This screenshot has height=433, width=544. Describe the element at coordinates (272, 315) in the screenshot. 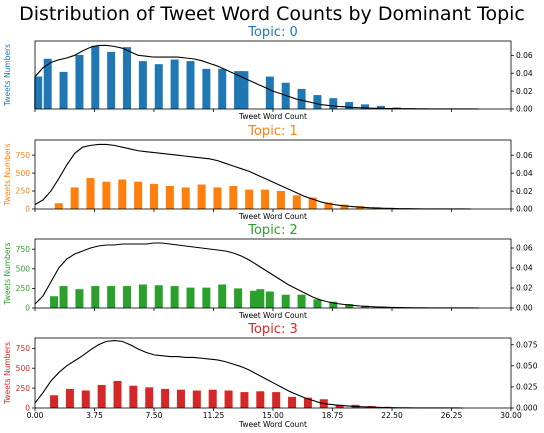

I see `x-axis-label-topic-2: Tweet Word Count` at that location.